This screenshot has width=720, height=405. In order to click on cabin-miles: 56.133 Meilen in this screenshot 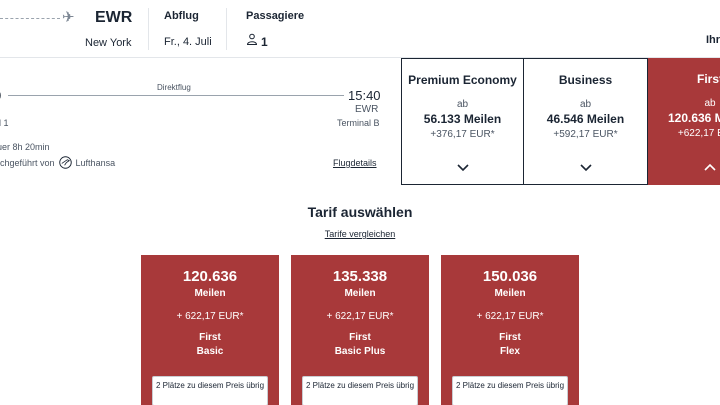, I will do `click(462, 119)`.